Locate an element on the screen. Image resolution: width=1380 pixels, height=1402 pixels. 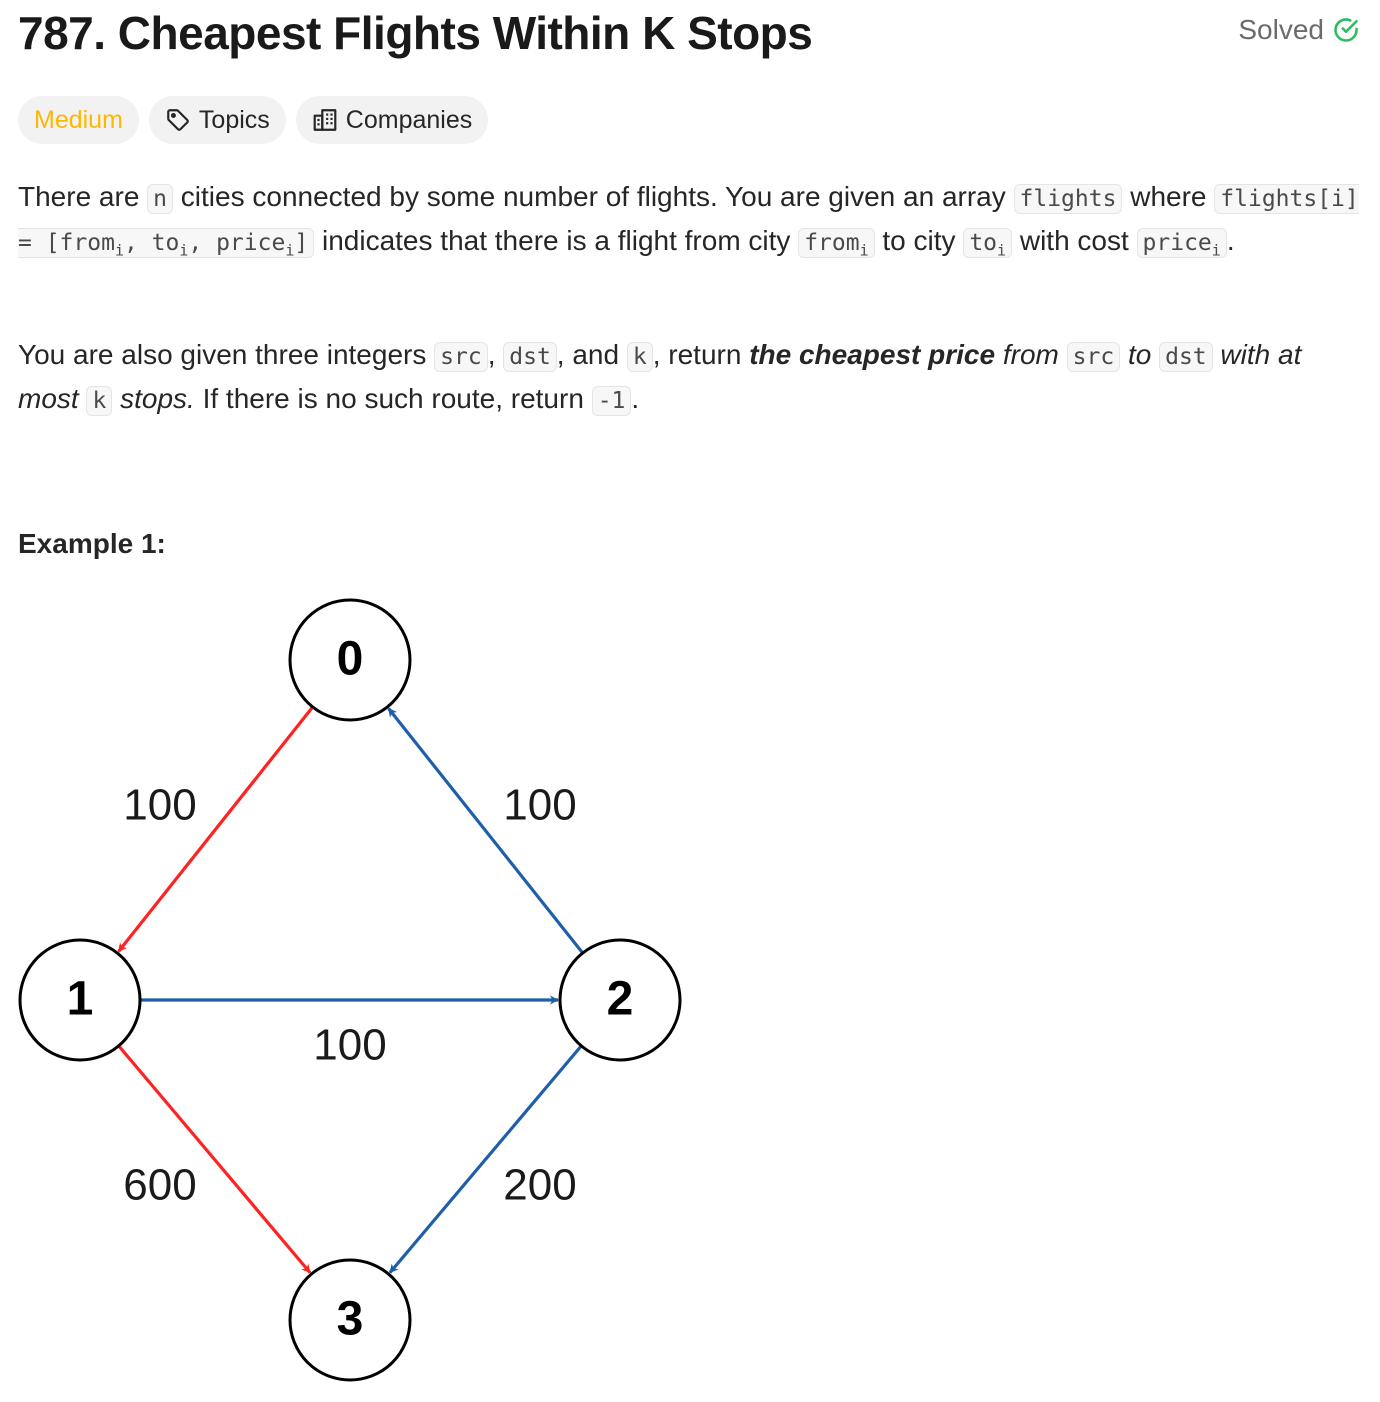
code-n: n is located at coordinates (160, 199).